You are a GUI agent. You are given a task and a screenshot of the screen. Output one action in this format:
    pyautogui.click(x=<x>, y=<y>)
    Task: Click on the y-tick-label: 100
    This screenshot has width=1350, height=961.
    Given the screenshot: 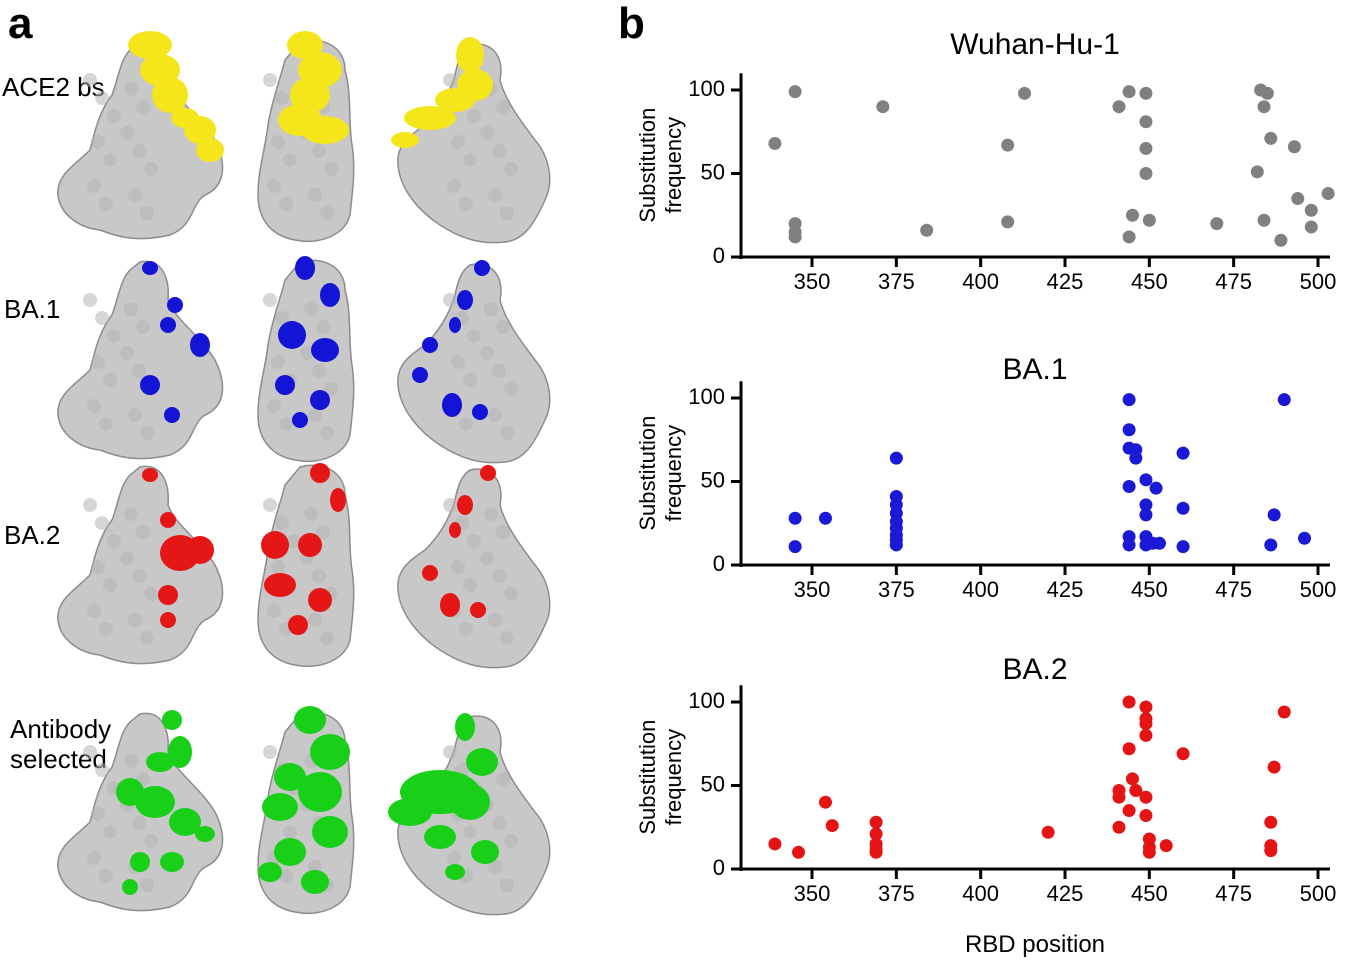 What is the action you would take?
    pyautogui.click(x=706, y=396)
    